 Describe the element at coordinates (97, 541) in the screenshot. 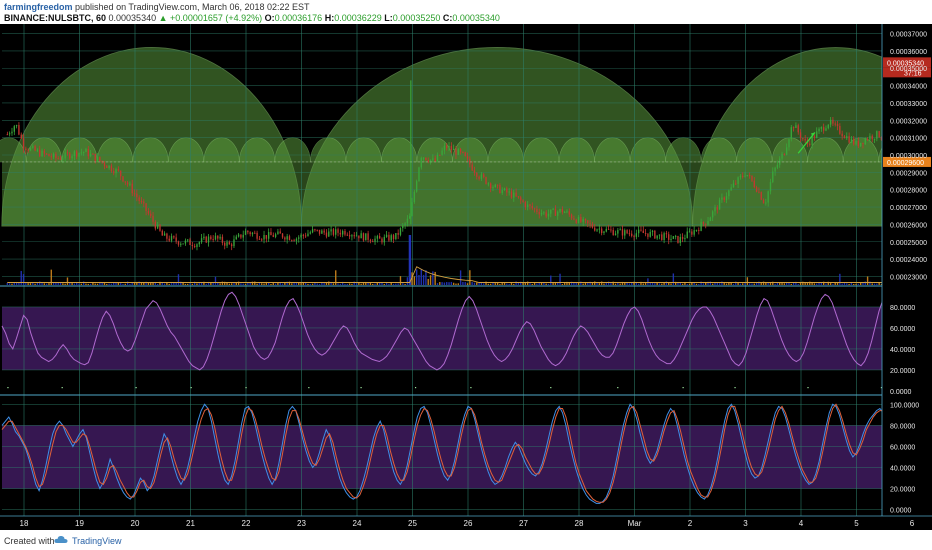

I see `tradingview-brand: TradingView` at that location.